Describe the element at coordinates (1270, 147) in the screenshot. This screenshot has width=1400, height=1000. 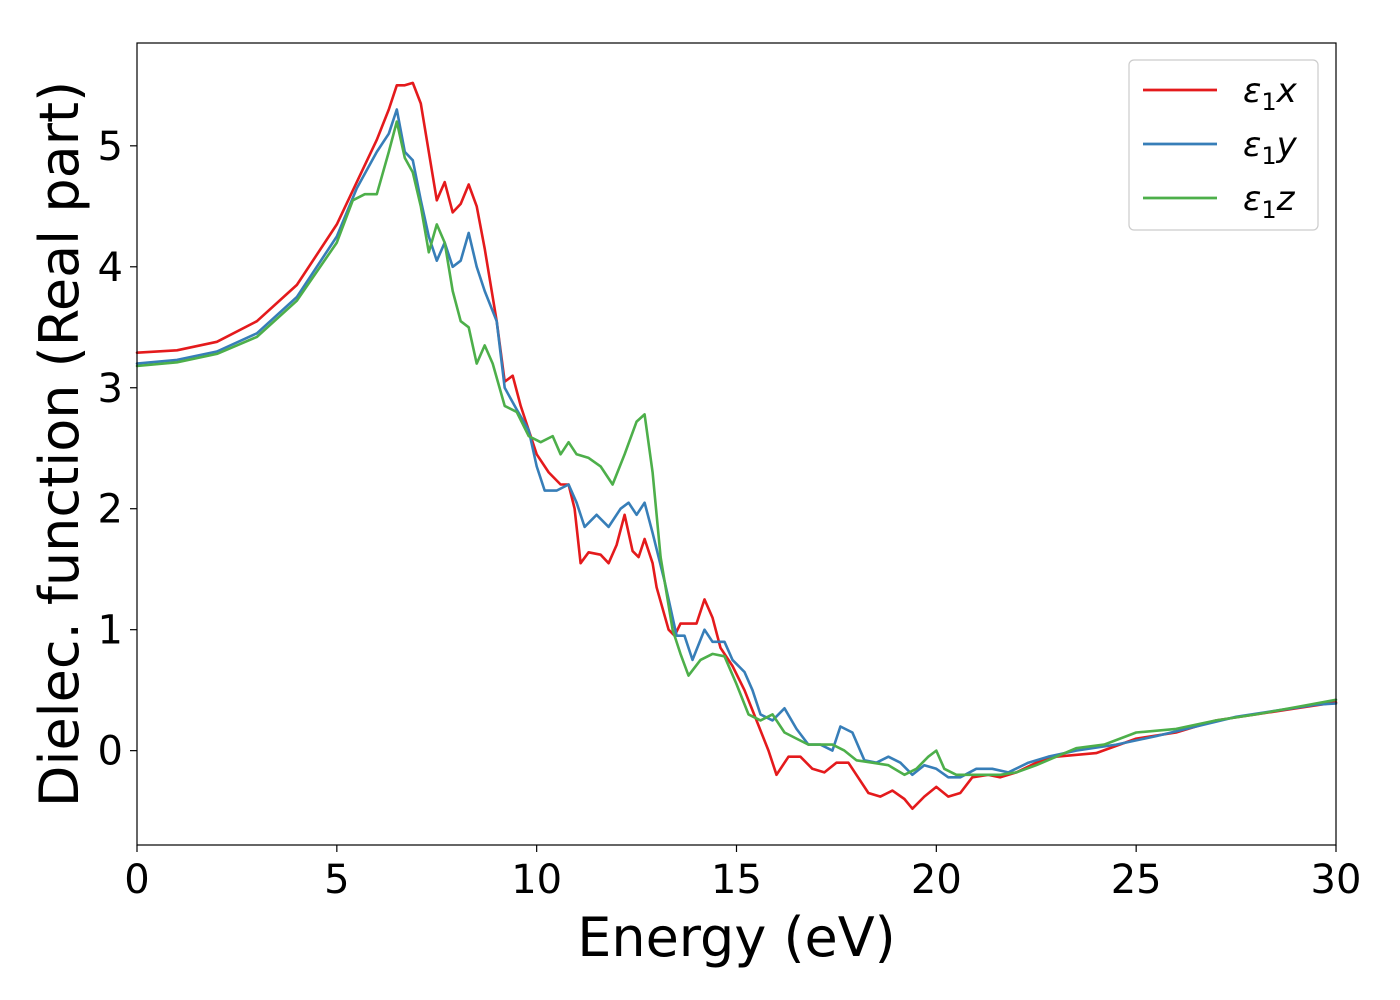
I see `legend-label-y: ε1y` at that location.